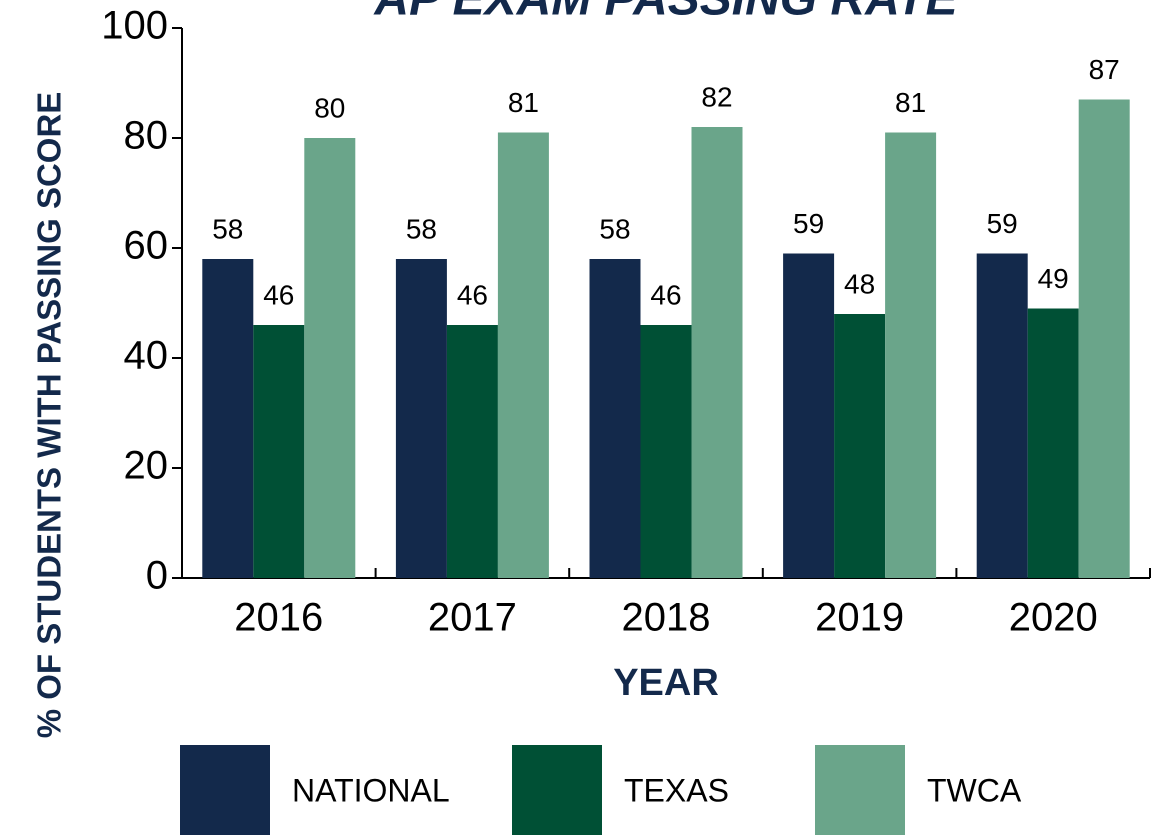 The image size is (1163, 835). What do you see at coordinates (676, 790) in the screenshot?
I see `legend-label: TEXAS` at bounding box center [676, 790].